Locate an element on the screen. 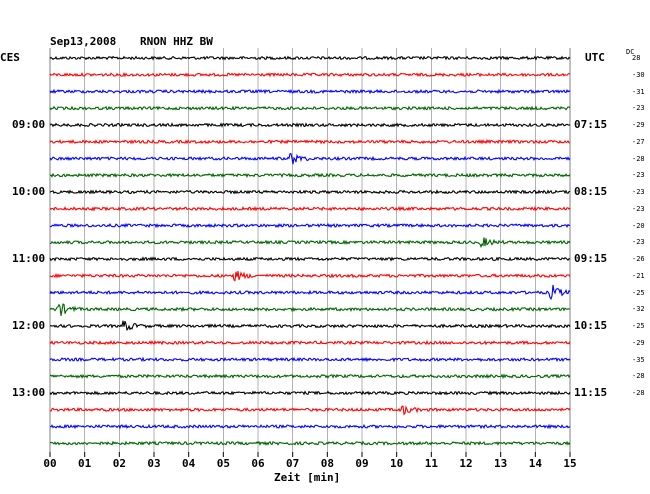 This screenshot has height=494, width=650. x-tick-label: 06 is located at coordinates (258, 463).